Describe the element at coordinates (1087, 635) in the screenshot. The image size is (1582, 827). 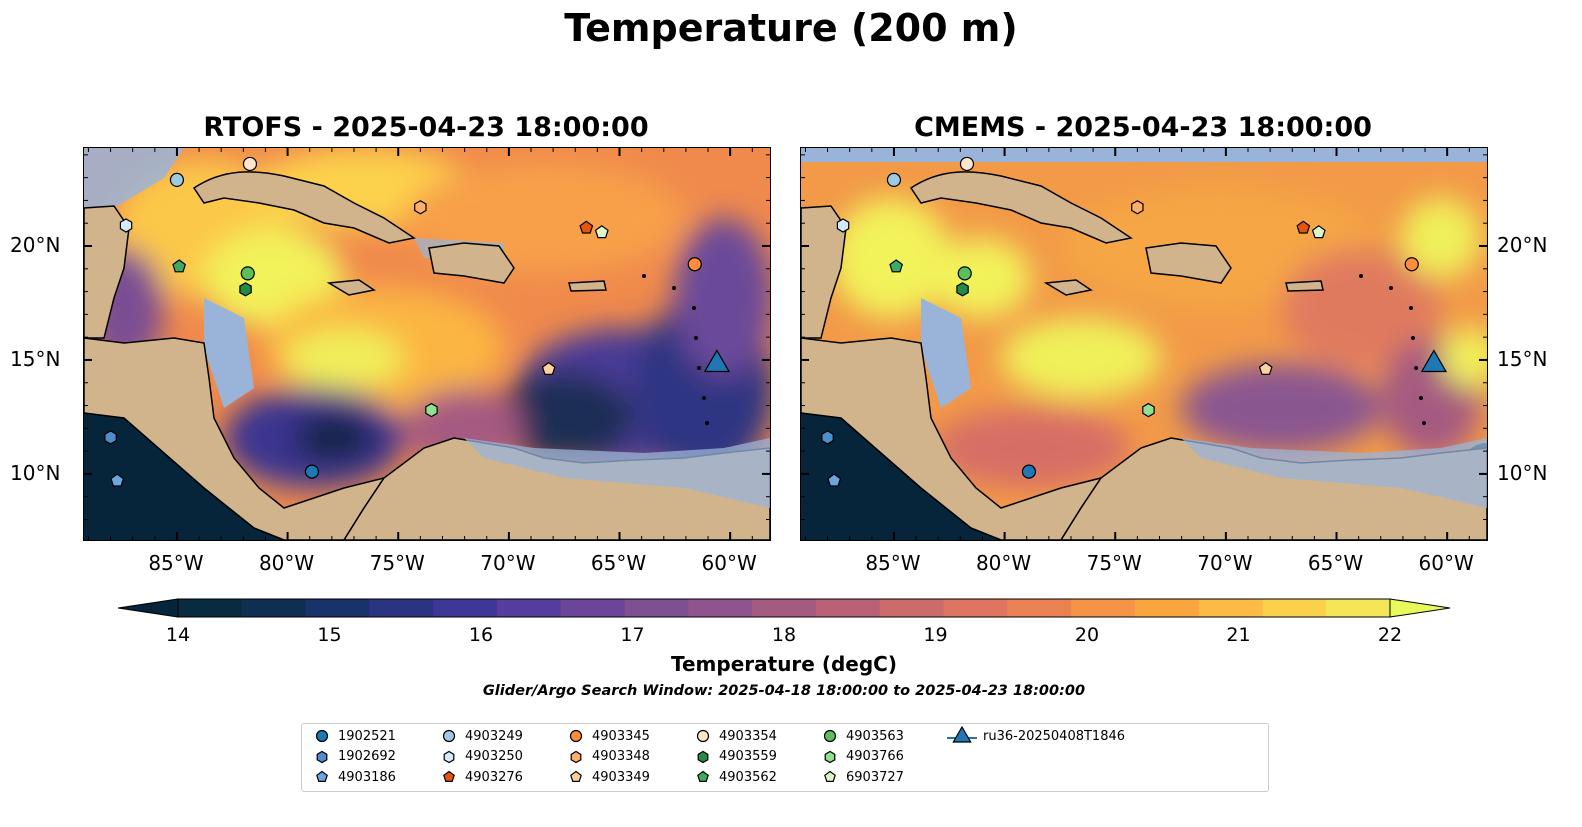
I see `colorbar-tick-label: 20` at that location.